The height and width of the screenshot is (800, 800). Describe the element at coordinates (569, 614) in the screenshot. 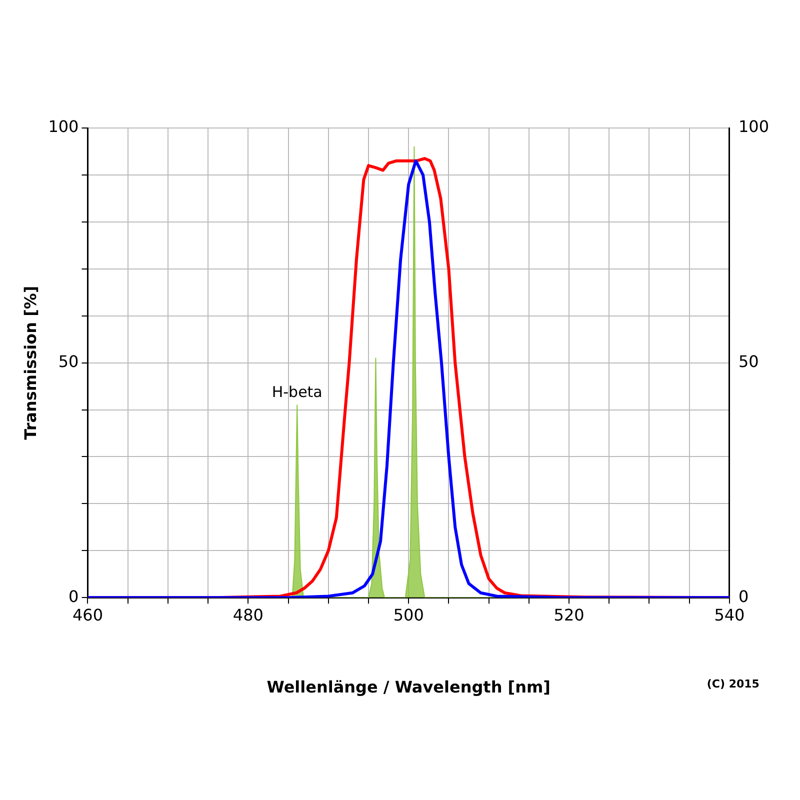

I see `x-tick-label: 520` at that location.